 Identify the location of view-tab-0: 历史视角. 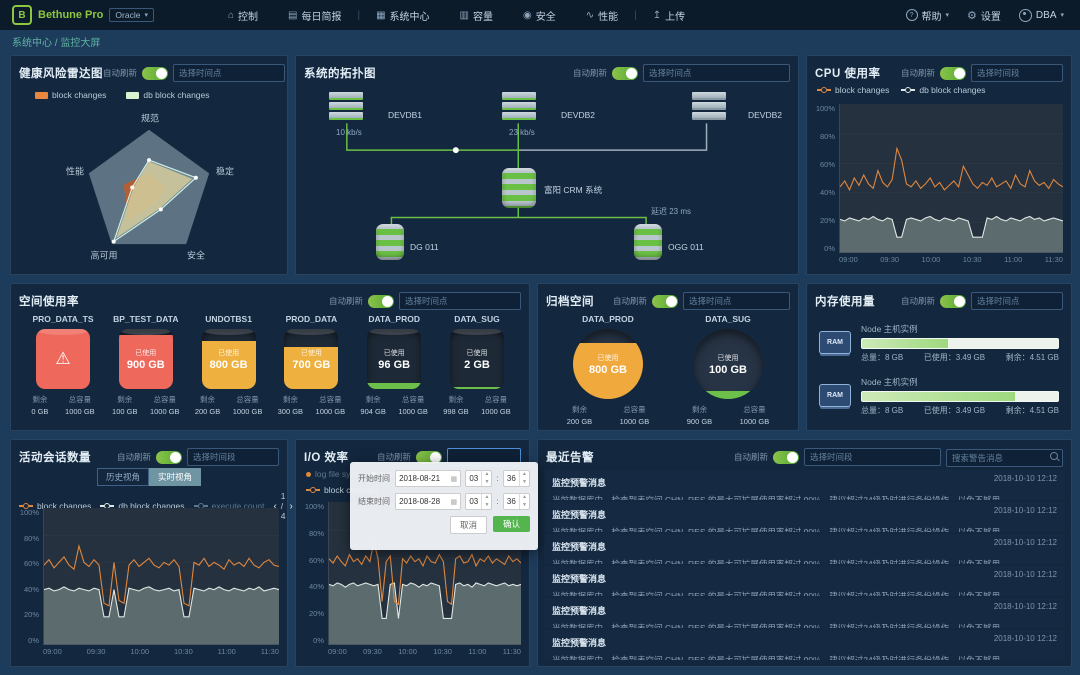
(122, 477).